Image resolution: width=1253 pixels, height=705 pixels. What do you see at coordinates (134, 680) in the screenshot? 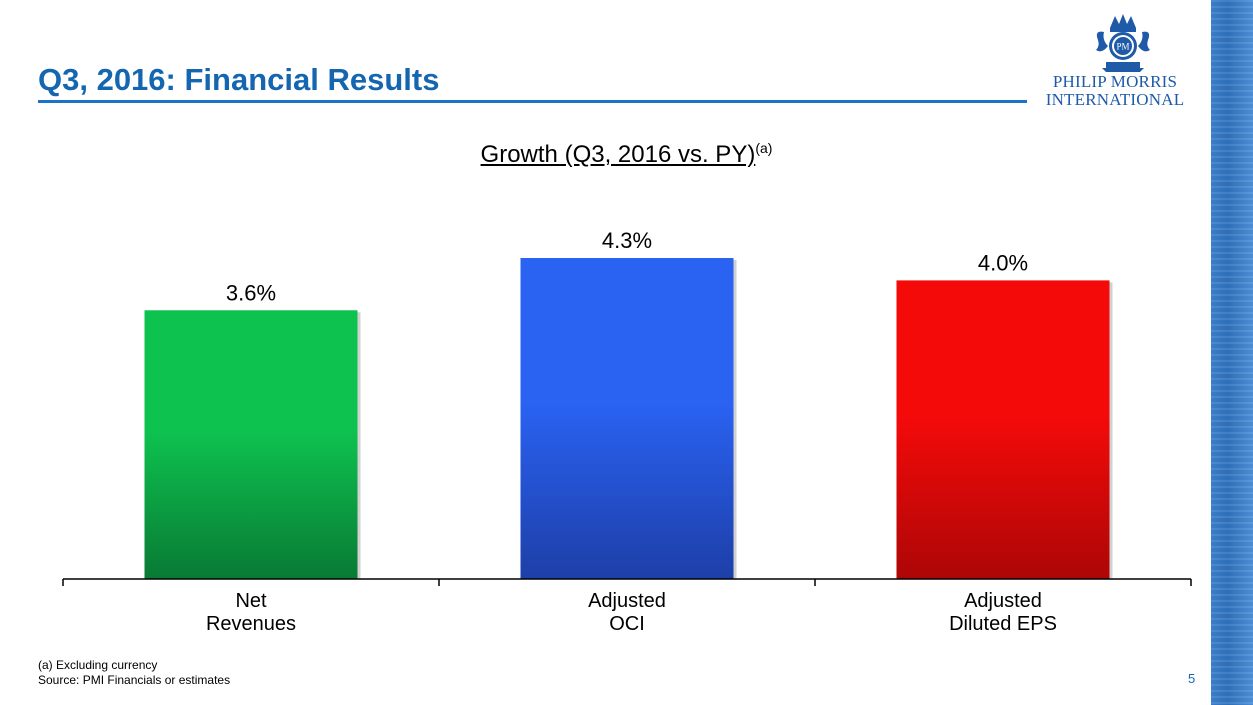
I see `source-note: Source: PMI Financials or estimates` at bounding box center [134, 680].